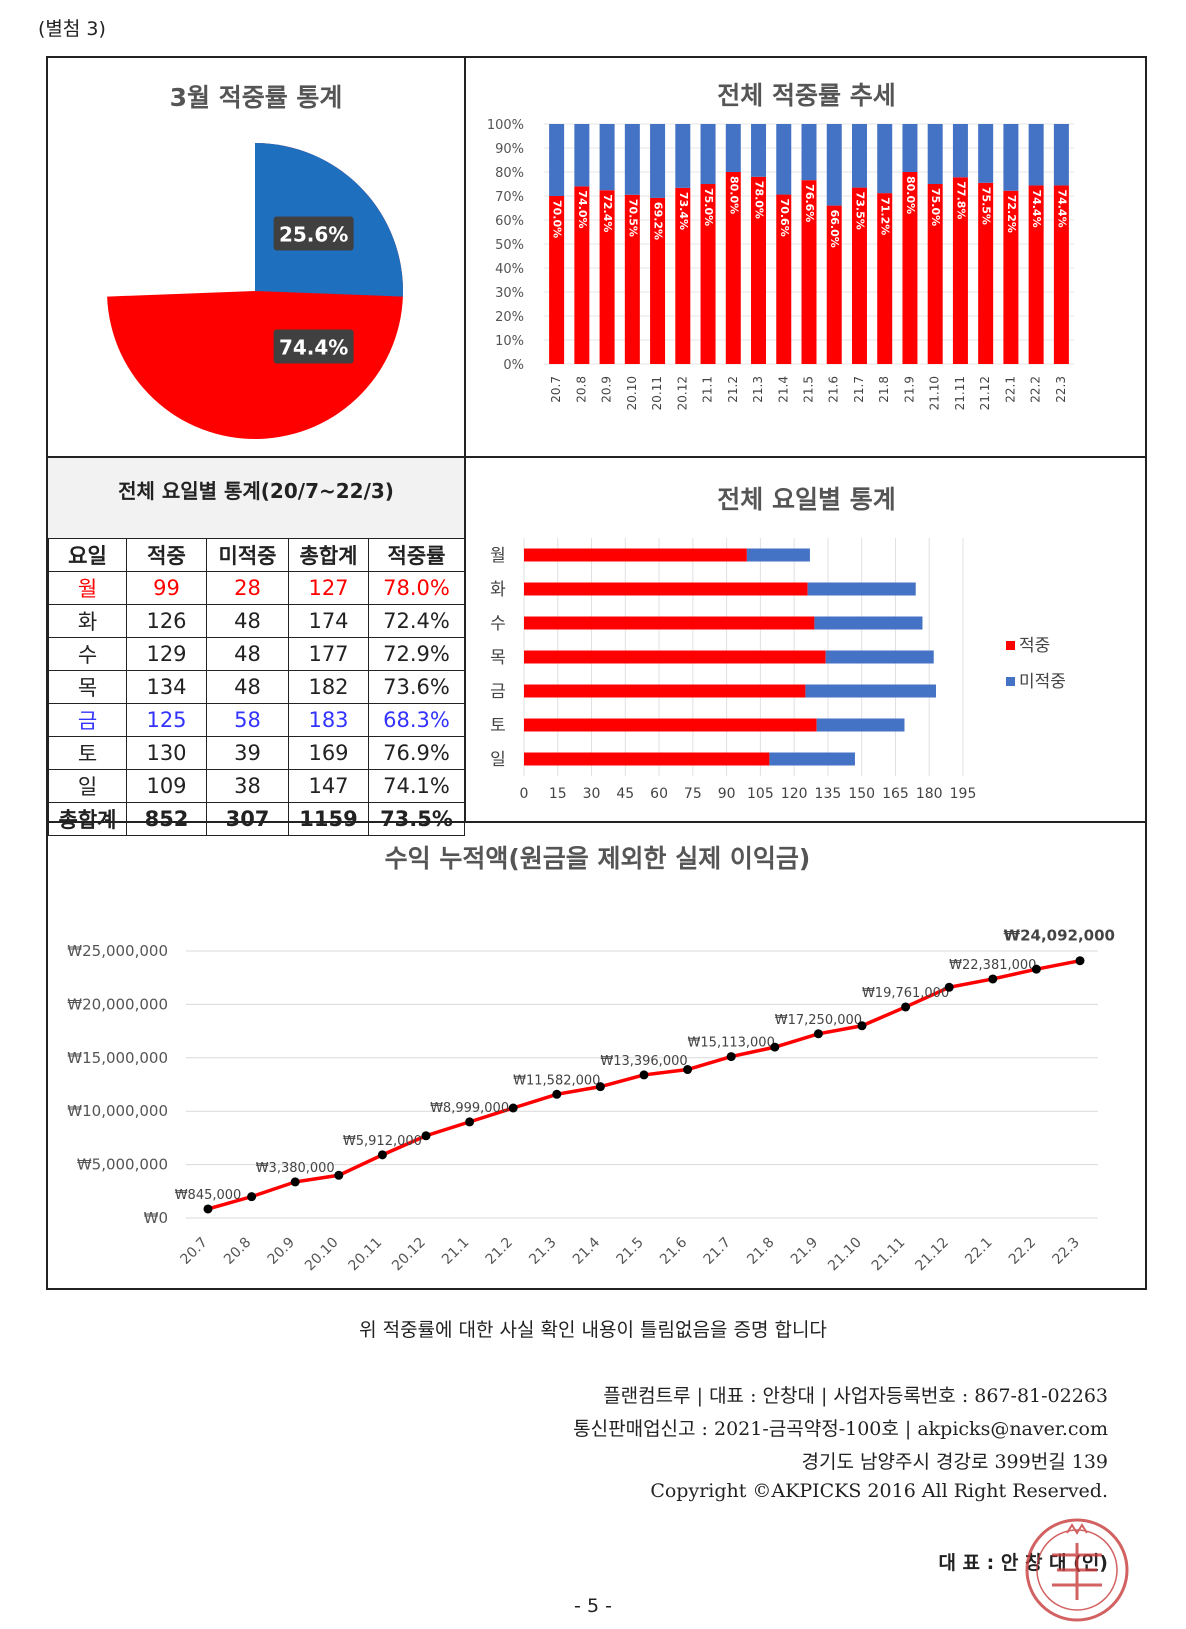 This screenshot has width=1186, height=1629. I want to click on profit-chart-title: 수익 누적액(원금을 제외한 실제 이익금), so click(597, 858).